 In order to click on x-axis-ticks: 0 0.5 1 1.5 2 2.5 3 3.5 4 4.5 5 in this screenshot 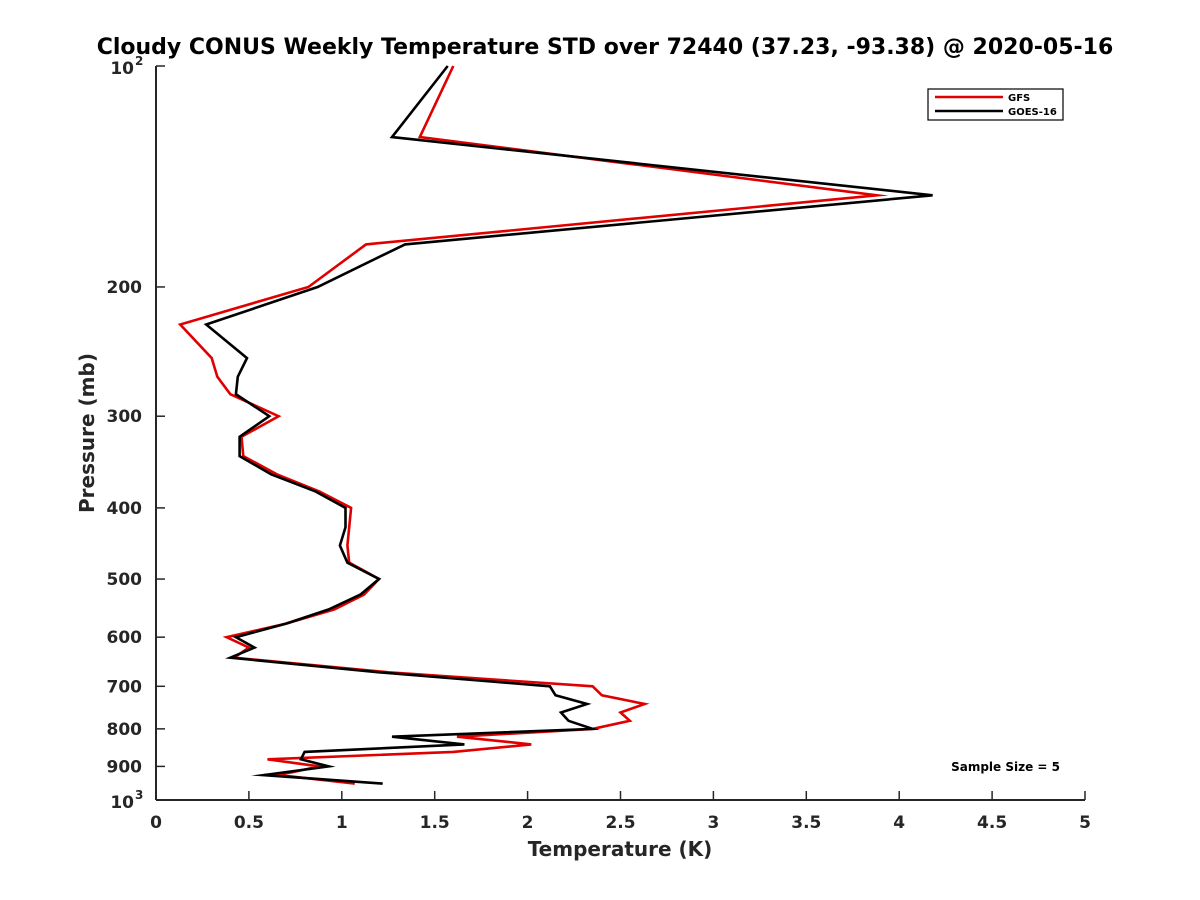, I will do `click(620, 812)`.